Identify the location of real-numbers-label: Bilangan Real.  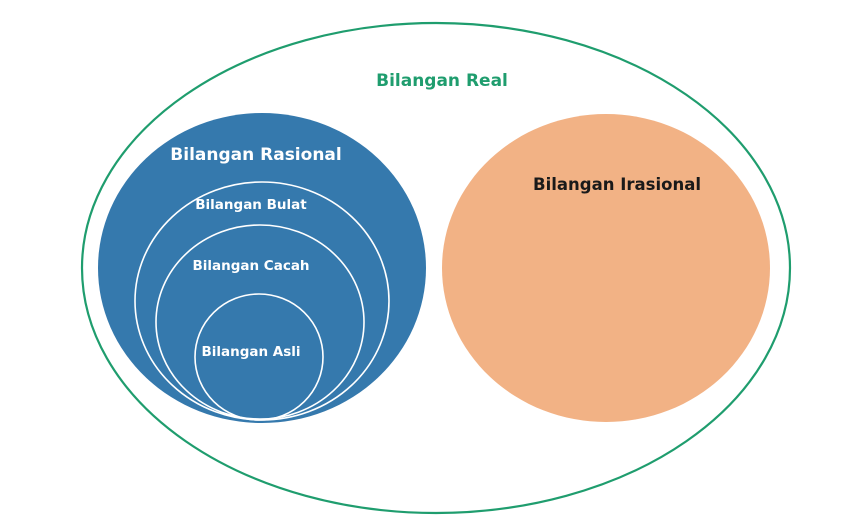
(442, 81).